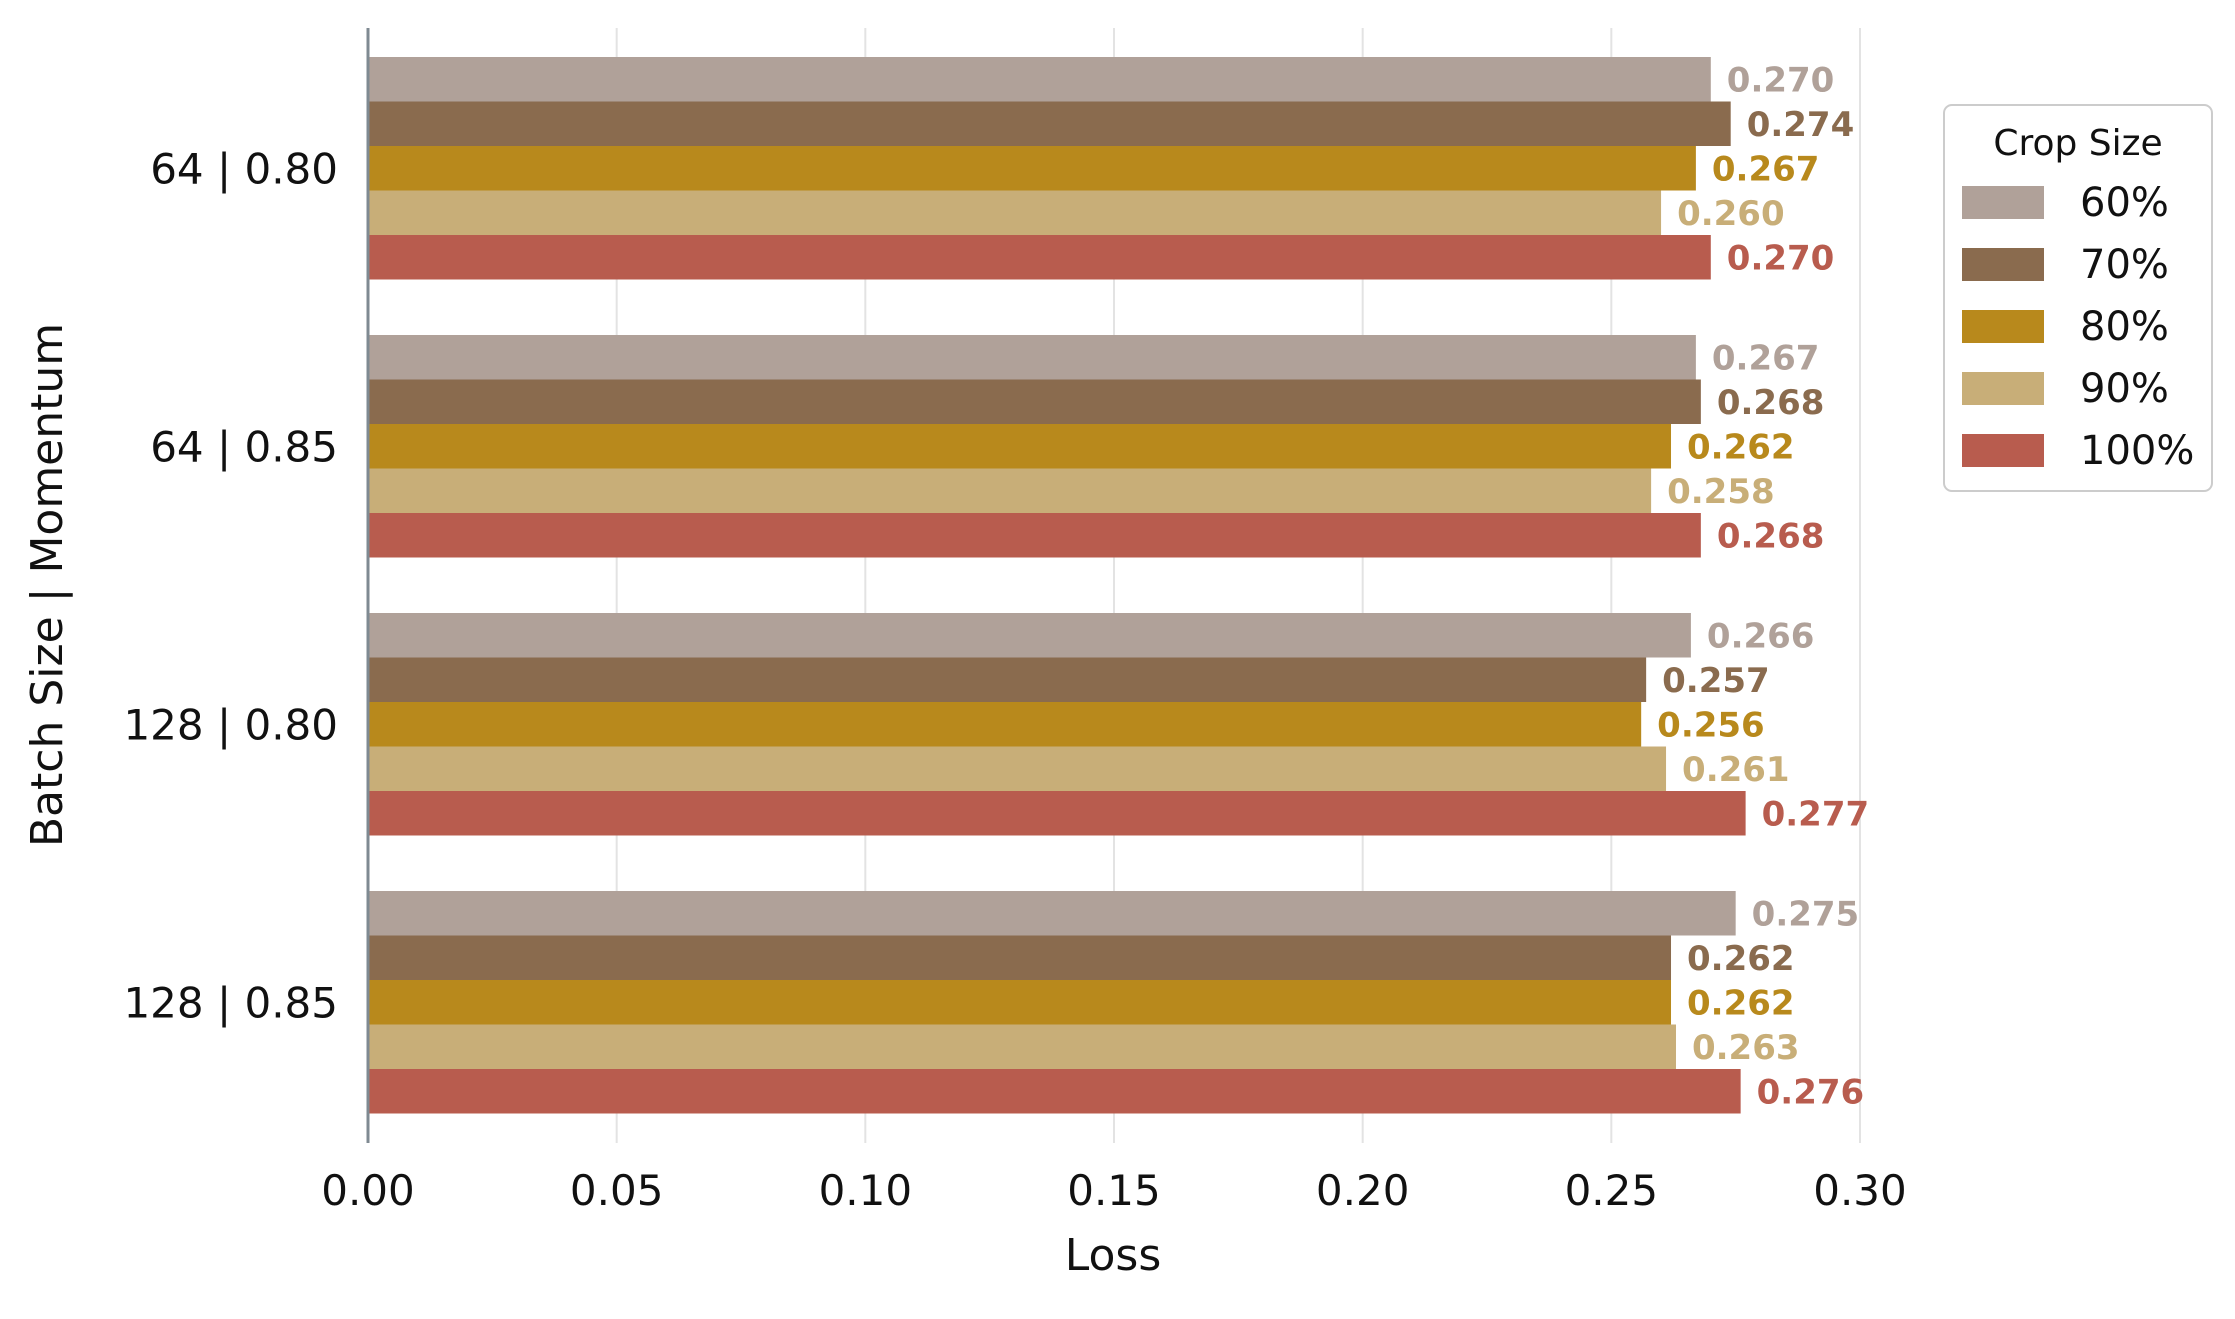 The image size is (2235, 1319). Describe the element at coordinates (2124, 203) in the screenshot. I see `legend-label: 60%` at that location.